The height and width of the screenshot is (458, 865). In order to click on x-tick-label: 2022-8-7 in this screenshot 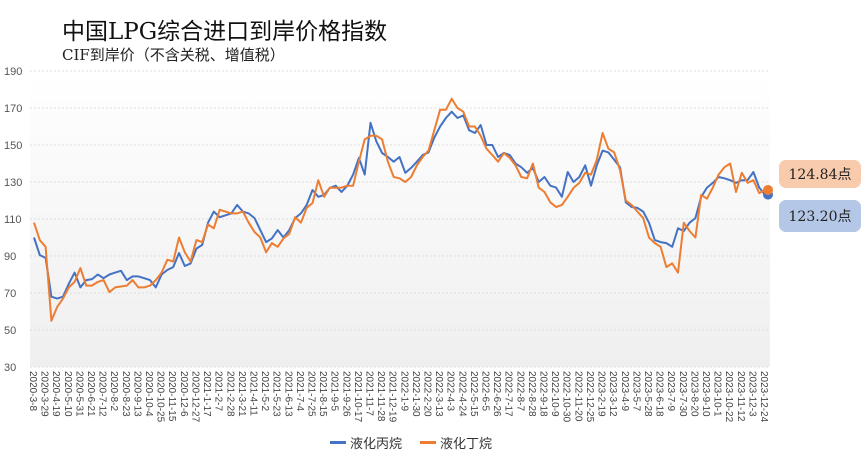, I will do `click(519, 391)`.